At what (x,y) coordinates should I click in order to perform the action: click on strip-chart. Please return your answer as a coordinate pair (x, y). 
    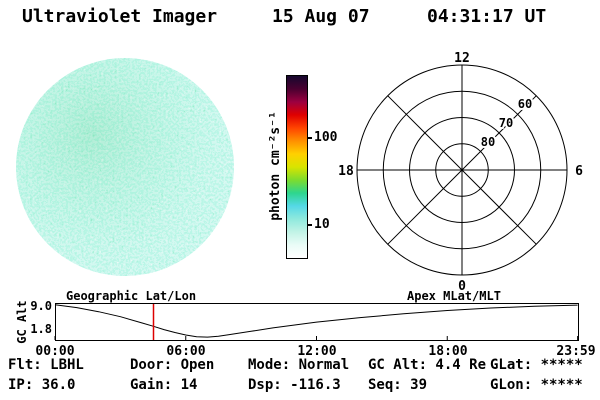
    Looking at the image, I should click on (316, 322).